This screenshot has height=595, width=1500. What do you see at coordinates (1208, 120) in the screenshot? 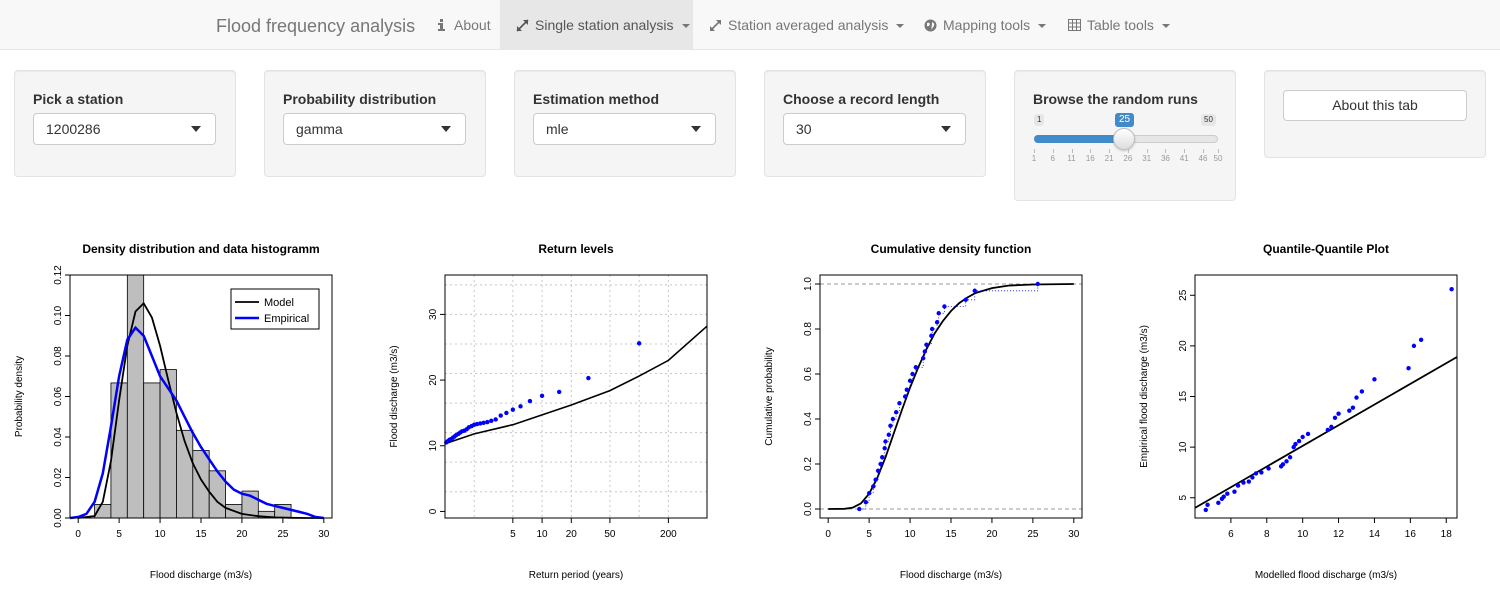
I see `slider-max-label: 50` at bounding box center [1208, 120].